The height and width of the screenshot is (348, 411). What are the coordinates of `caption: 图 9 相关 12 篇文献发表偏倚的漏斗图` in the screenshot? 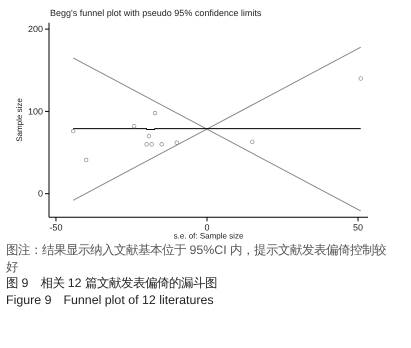 It's located at (112, 283).